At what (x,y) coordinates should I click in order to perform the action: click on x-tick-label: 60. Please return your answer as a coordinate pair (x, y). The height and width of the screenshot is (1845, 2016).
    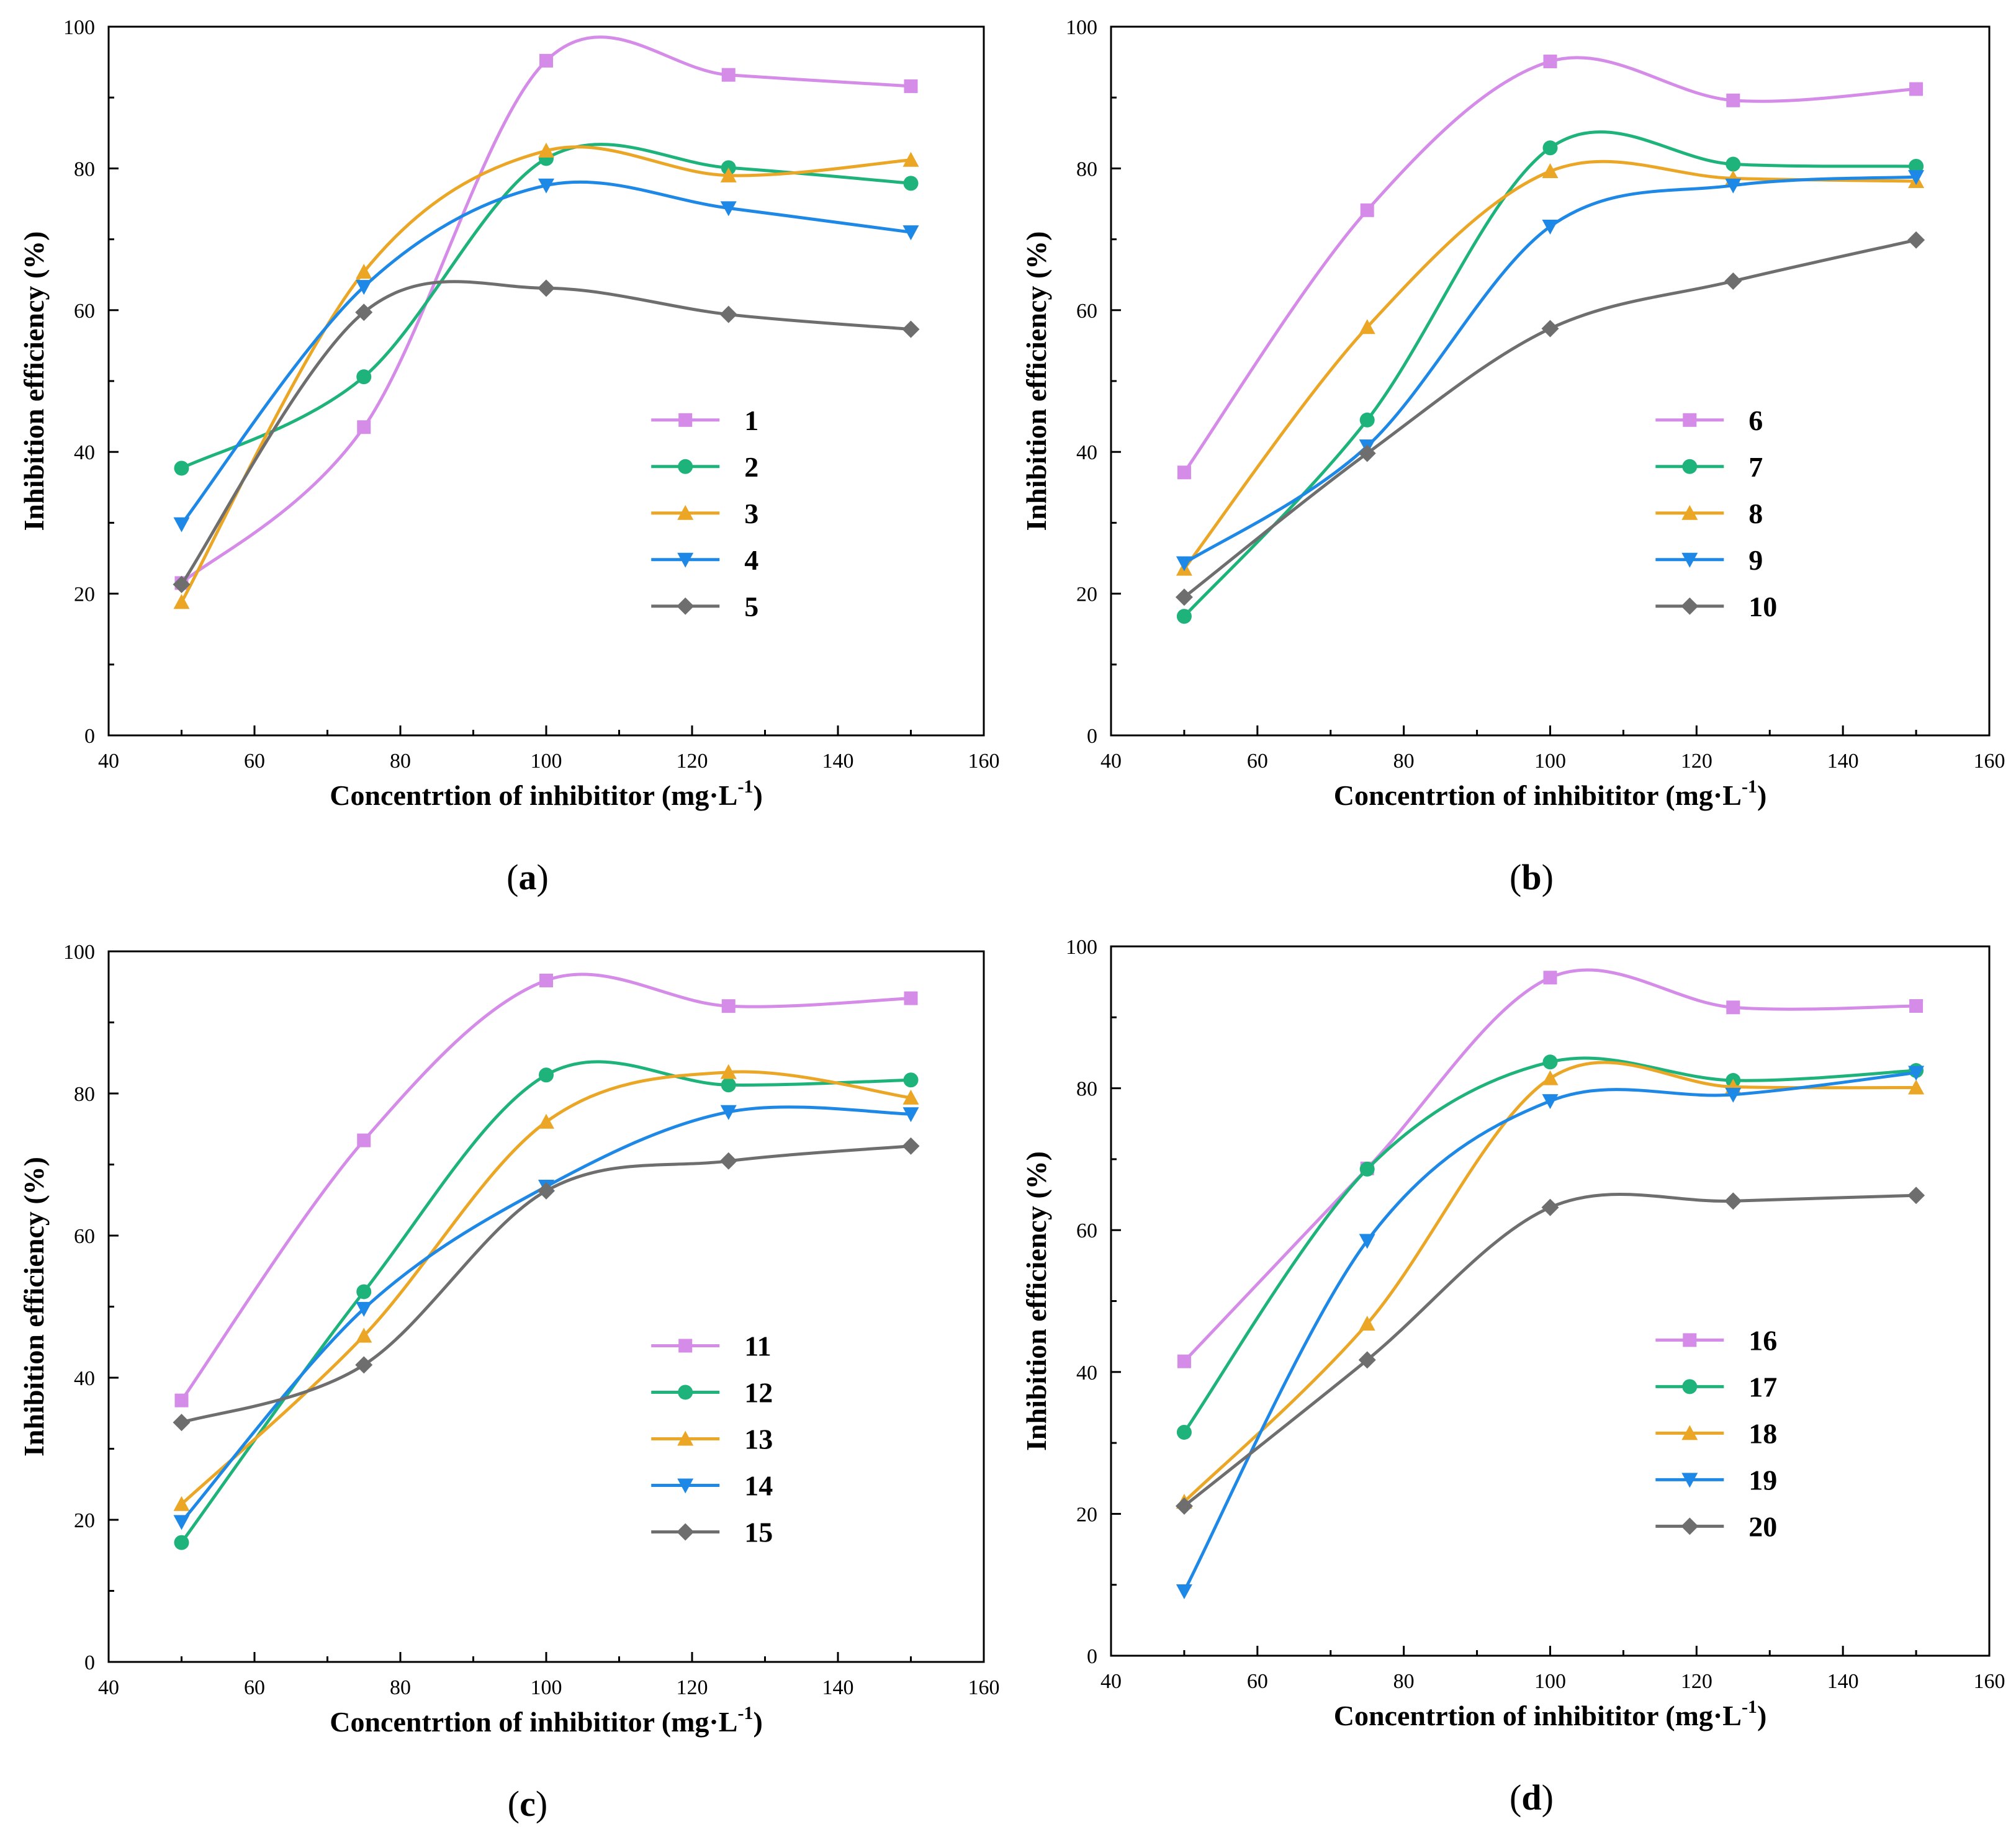
    Looking at the image, I should click on (1257, 1681).